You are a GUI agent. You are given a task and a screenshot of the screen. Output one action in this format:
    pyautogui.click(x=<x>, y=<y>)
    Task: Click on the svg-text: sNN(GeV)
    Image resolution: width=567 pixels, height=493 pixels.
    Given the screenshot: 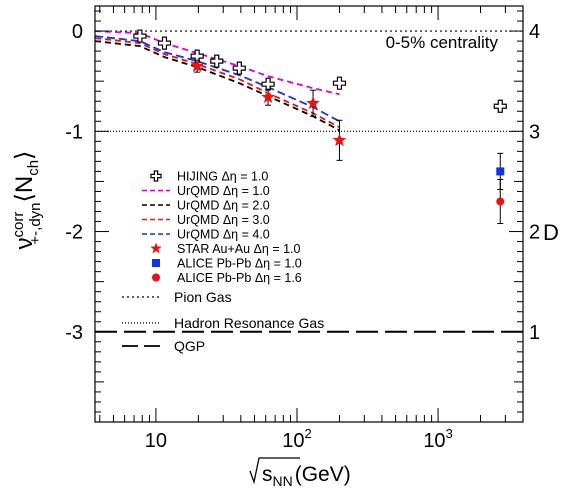 What is the action you would take?
    pyautogui.click(x=306, y=476)
    